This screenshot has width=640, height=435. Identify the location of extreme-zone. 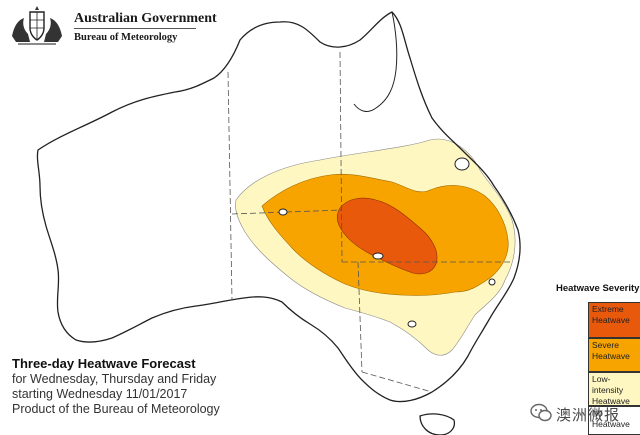
(387, 236).